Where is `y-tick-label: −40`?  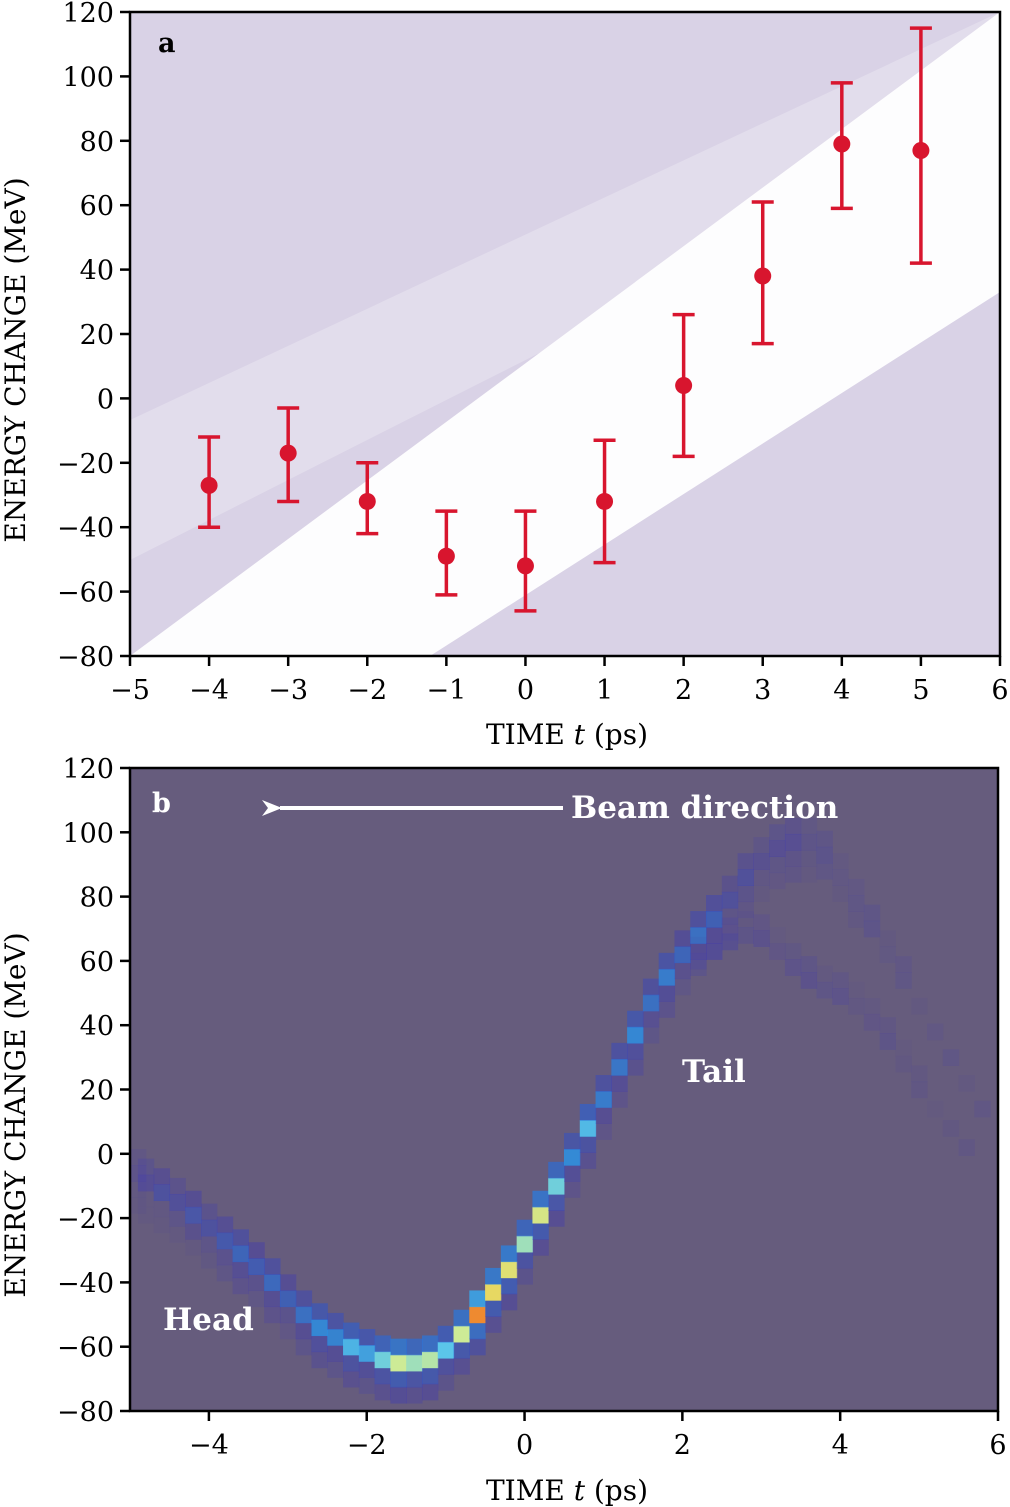
y-tick-label: −40 is located at coordinates (85, 528).